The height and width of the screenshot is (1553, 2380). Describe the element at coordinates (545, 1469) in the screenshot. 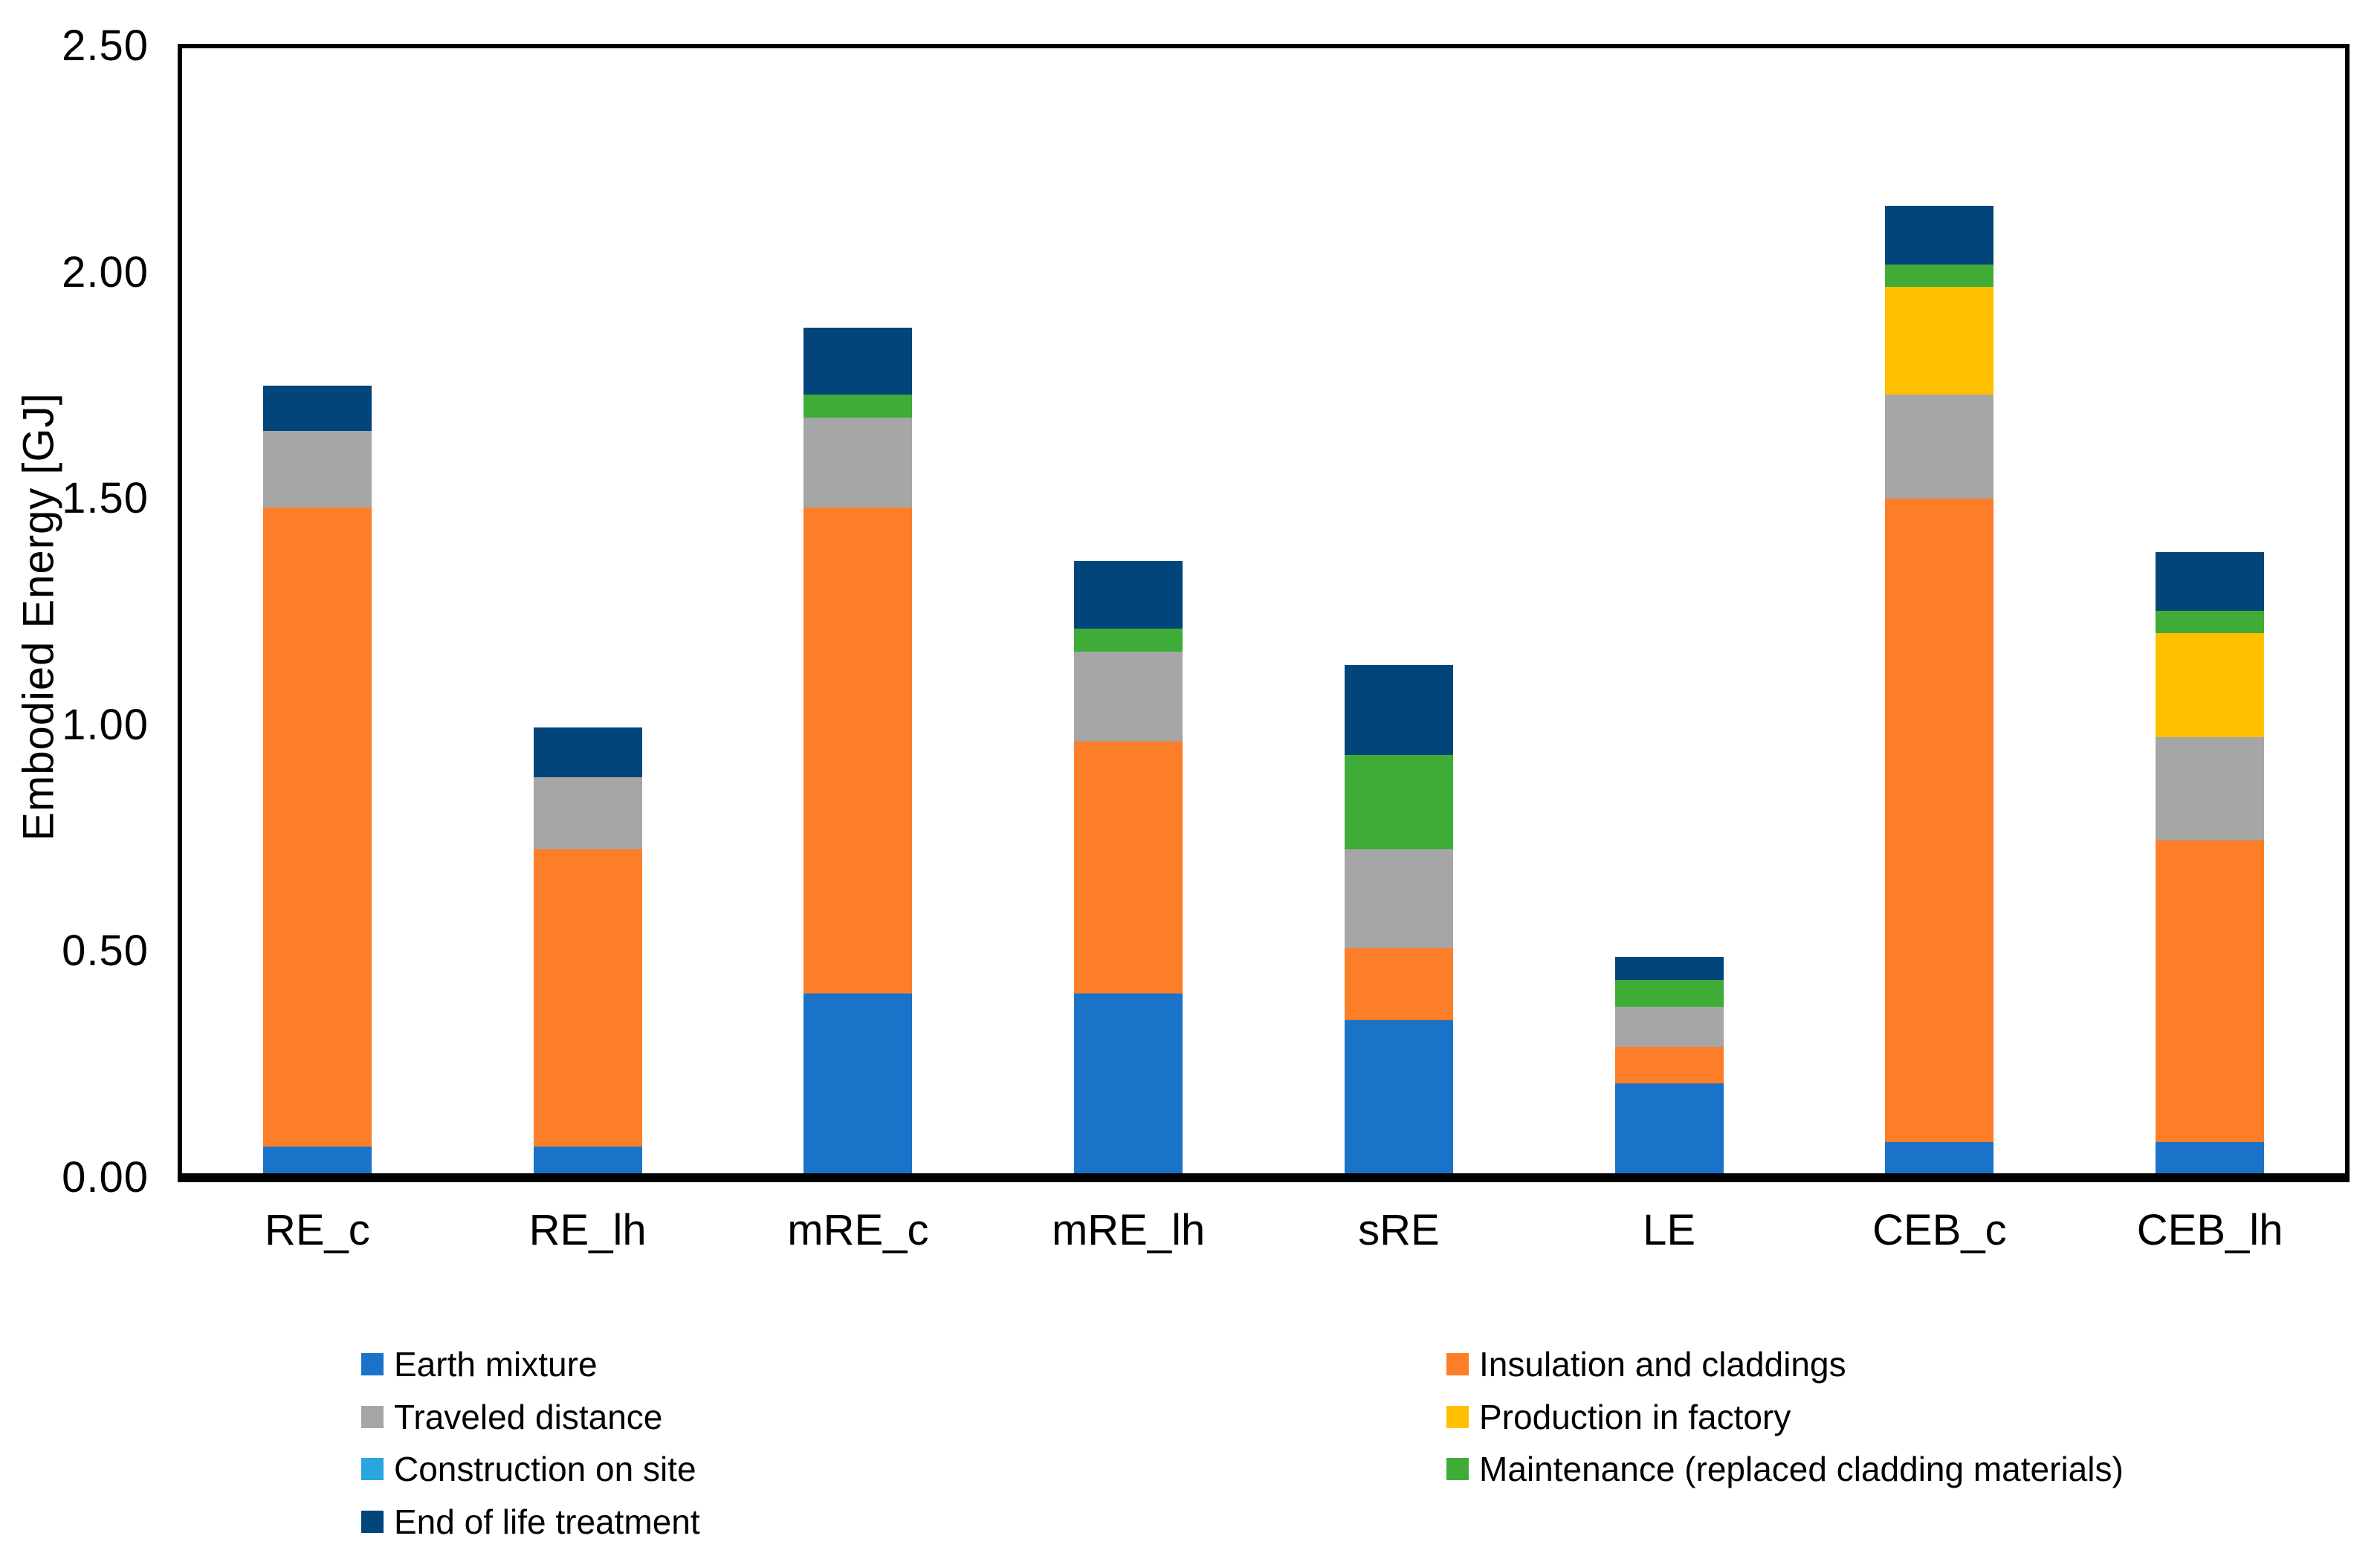

I see `legend-label: Construction on site` at that location.